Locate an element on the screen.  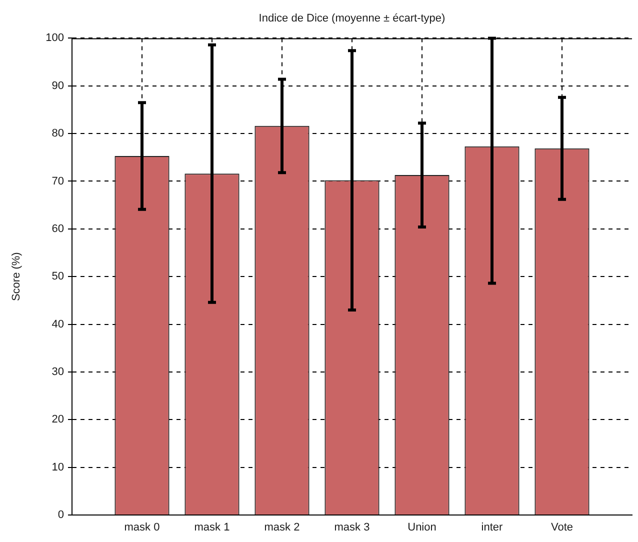
x-tick-label: Vote is located at coordinates (562, 528).